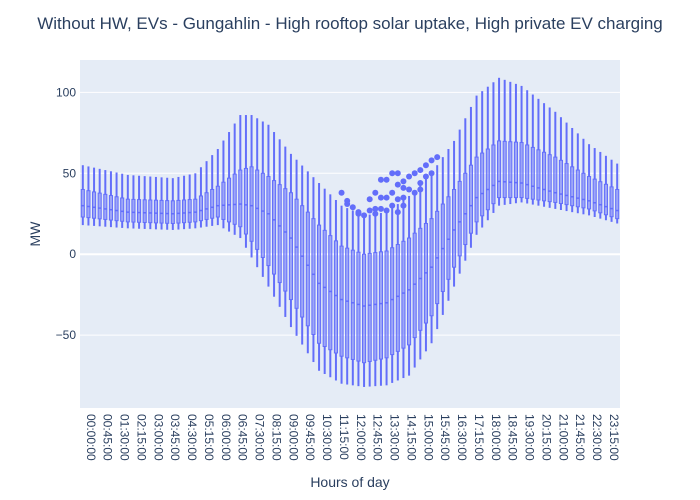 This screenshot has width=700, height=500. Describe the element at coordinates (192, 437) in the screenshot. I see `x-tick-label: 04:30:00` at that location.